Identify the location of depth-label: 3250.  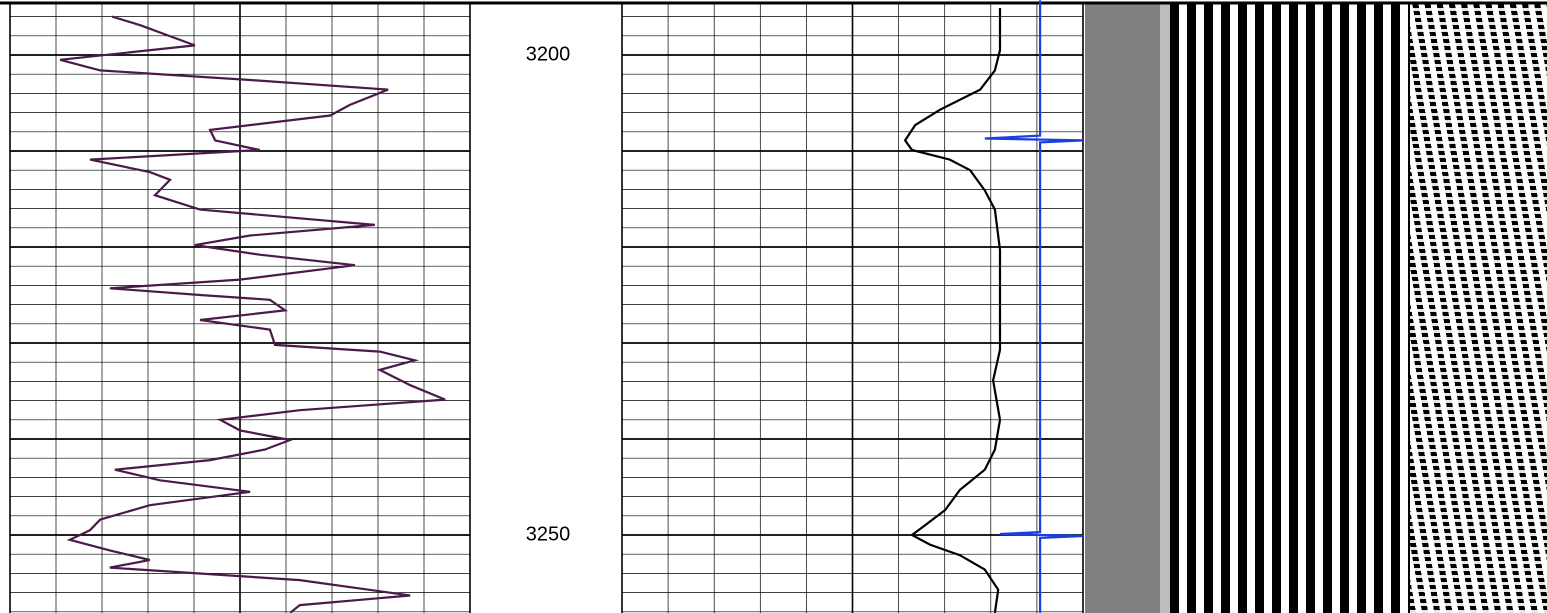
(548, 534).